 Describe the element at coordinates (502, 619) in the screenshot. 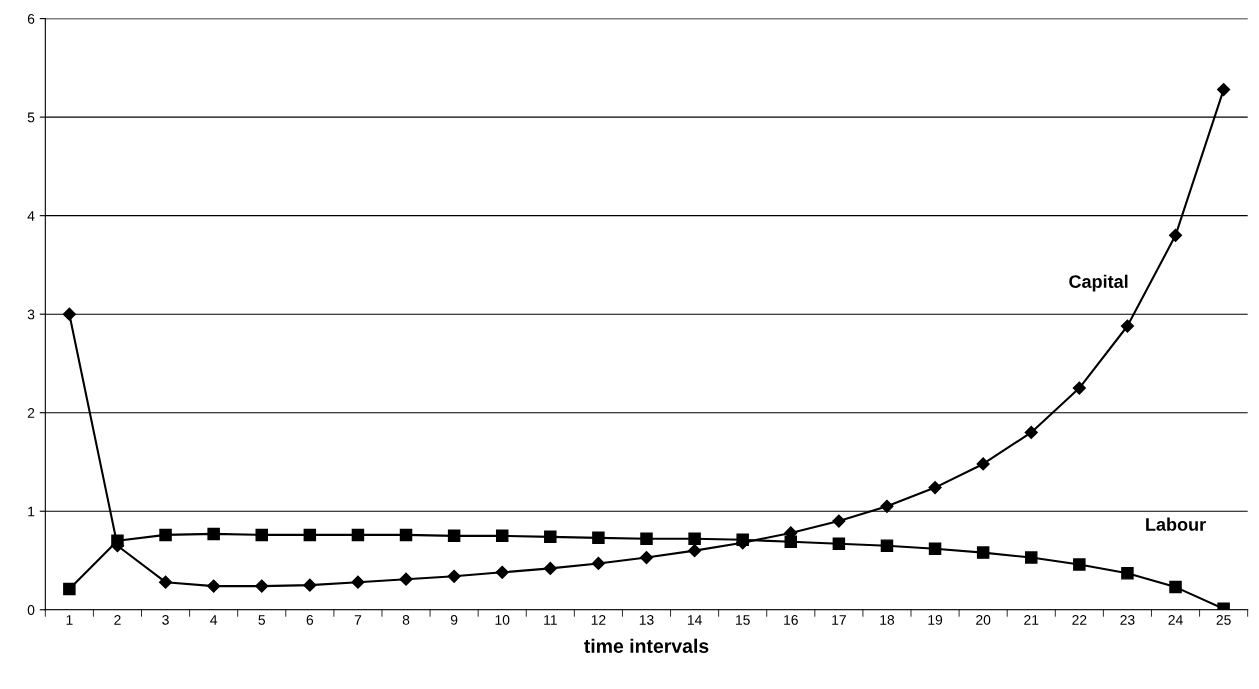

I see `x-tick-label: 10` at that location.